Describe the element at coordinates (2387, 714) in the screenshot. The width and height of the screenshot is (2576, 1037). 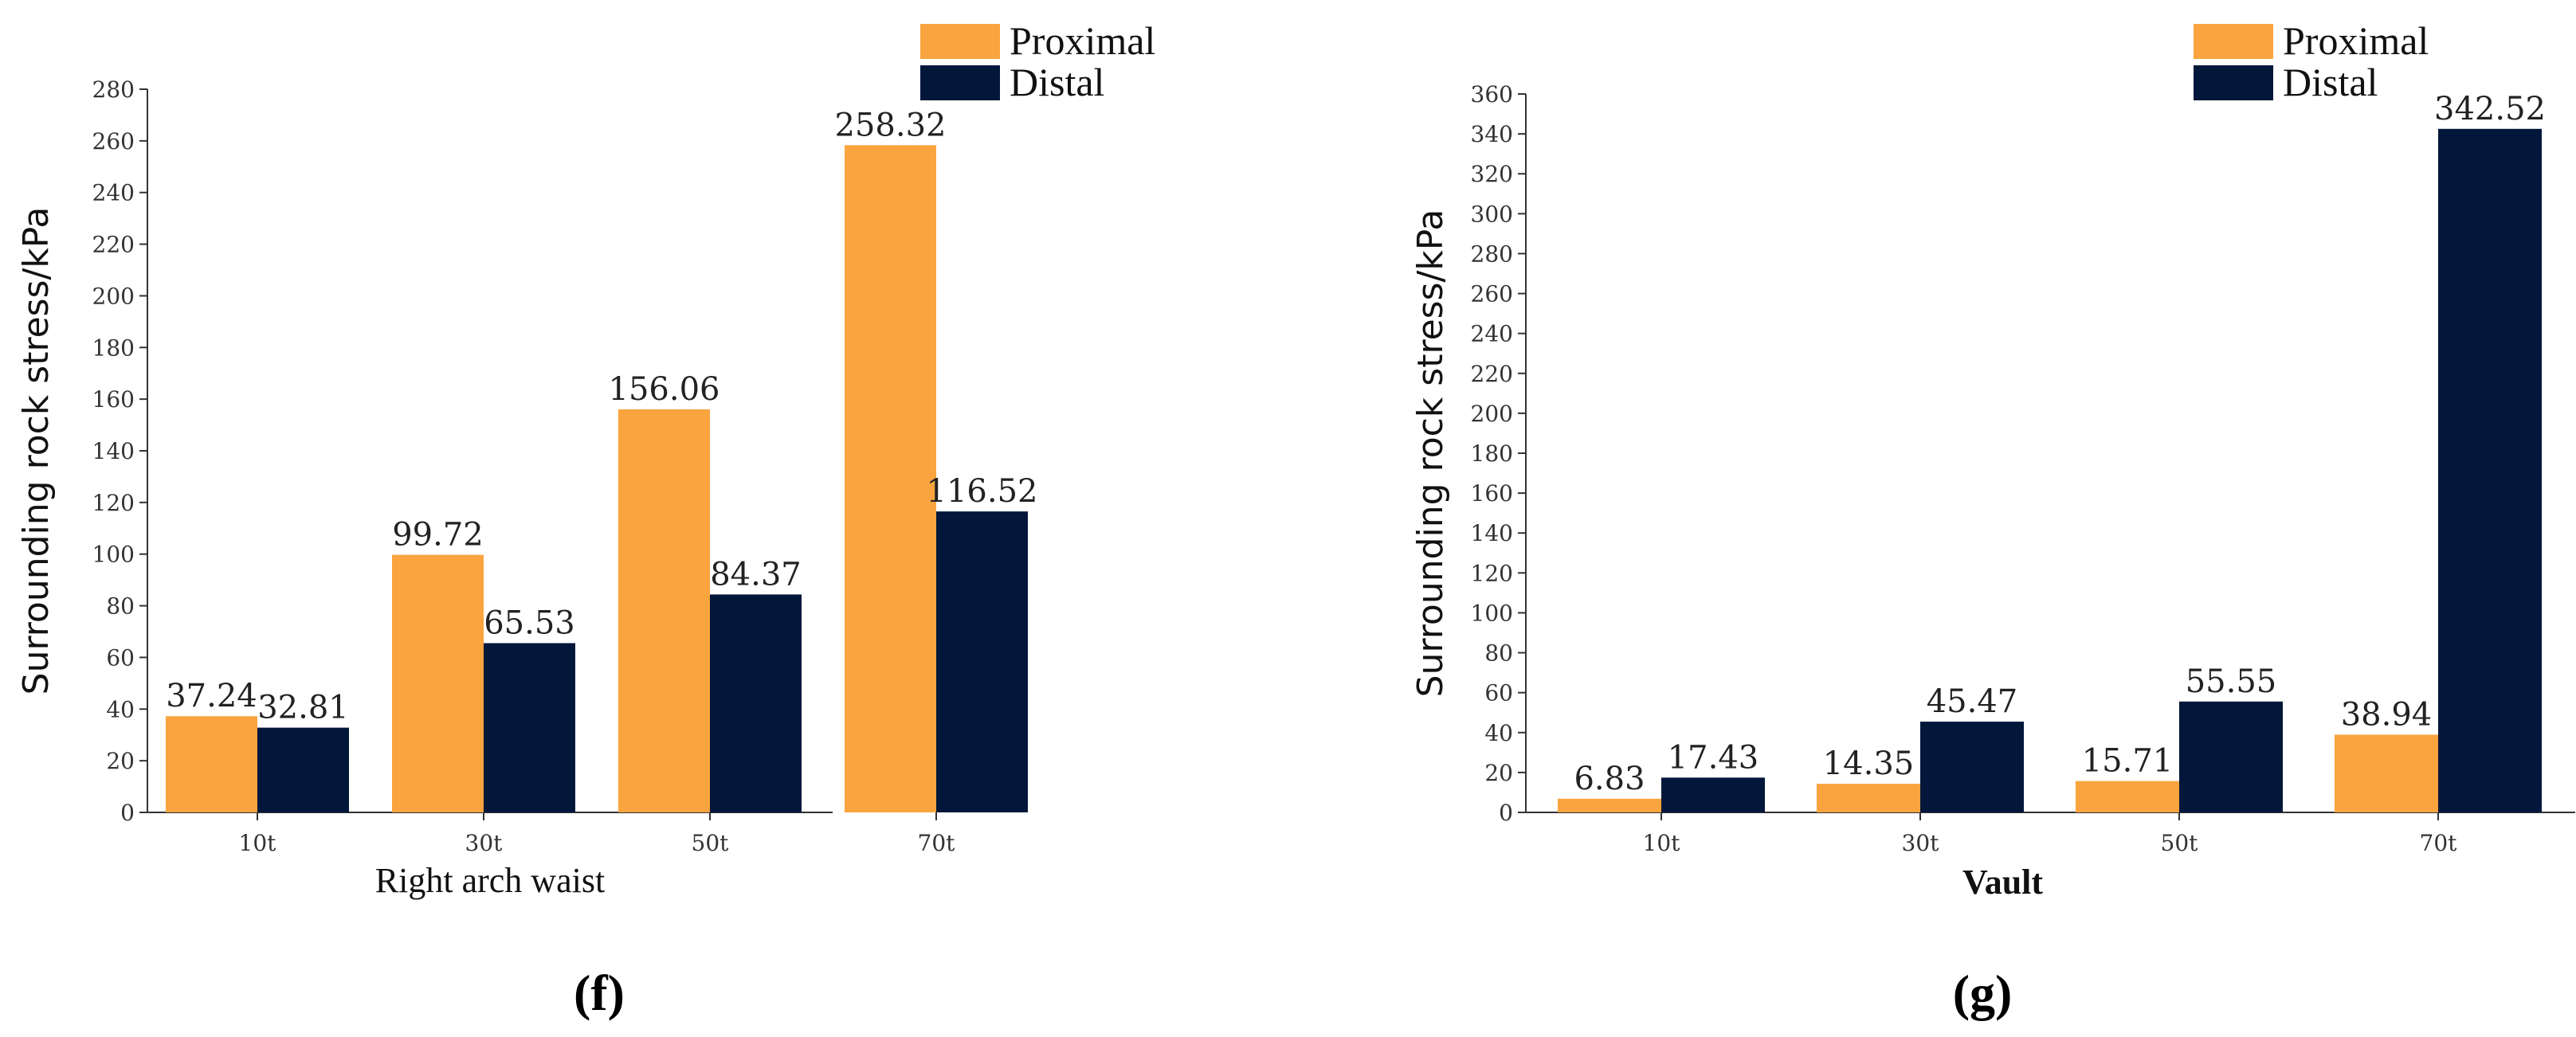
I see `chart2-data-label-proximal: 38.94` at that location.